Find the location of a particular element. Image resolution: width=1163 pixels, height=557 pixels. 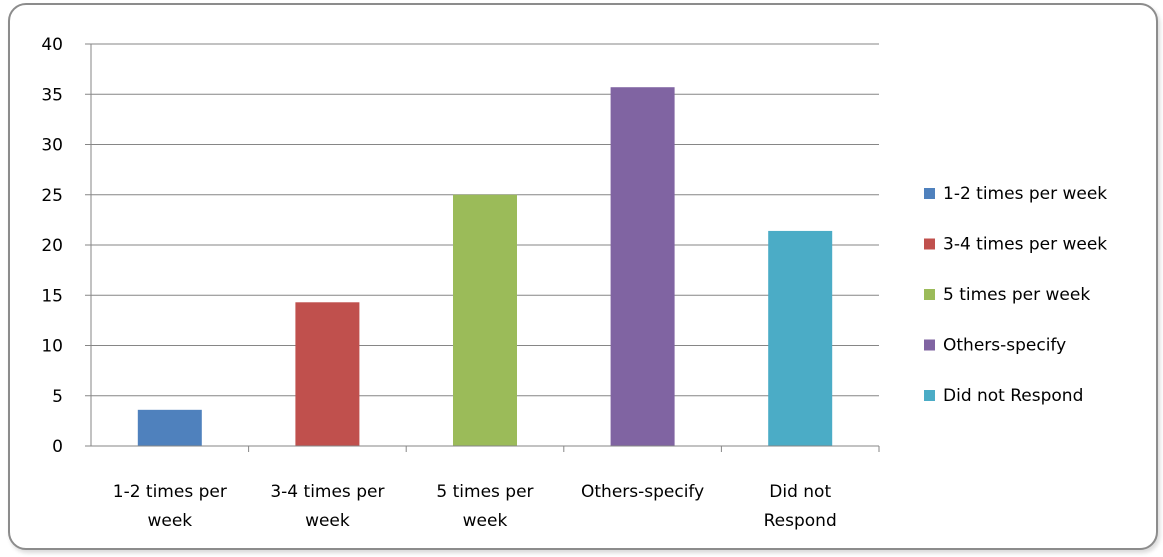

y-tick-label: 40 is located at coordinates (52, 45).